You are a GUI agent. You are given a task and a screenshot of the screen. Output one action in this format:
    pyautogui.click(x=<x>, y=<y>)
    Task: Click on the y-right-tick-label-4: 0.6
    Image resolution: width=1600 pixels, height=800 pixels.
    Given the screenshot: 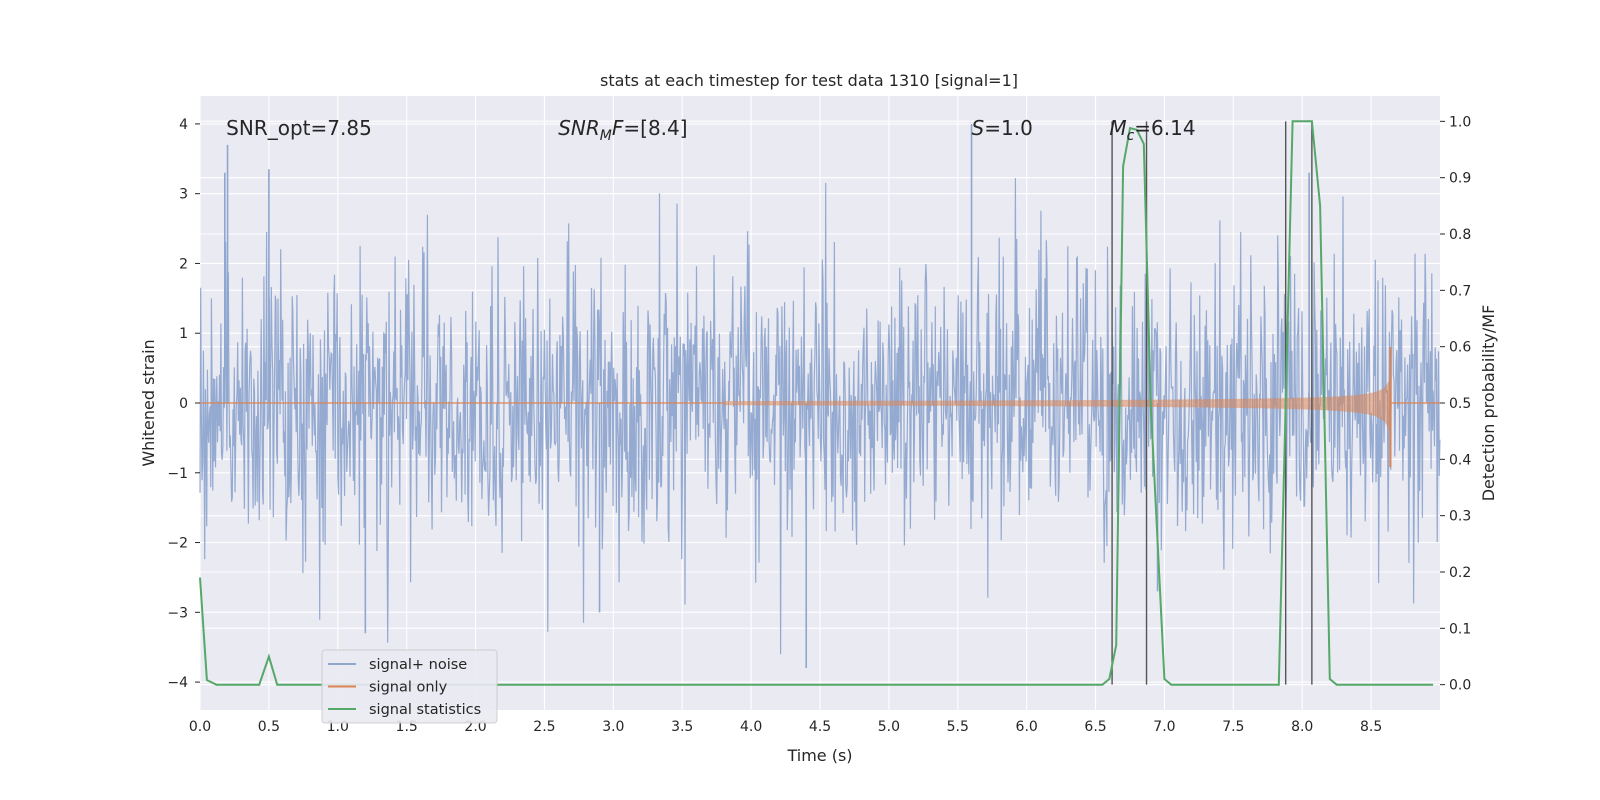 What is the action you would take?
    pyautogui.click(x=1460, y=348)
    